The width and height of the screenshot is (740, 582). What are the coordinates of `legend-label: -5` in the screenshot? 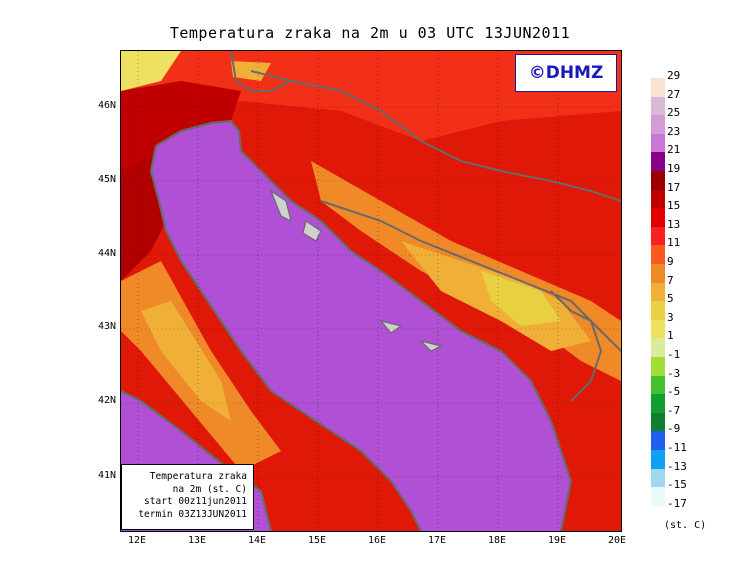 It's located at (674, 392).